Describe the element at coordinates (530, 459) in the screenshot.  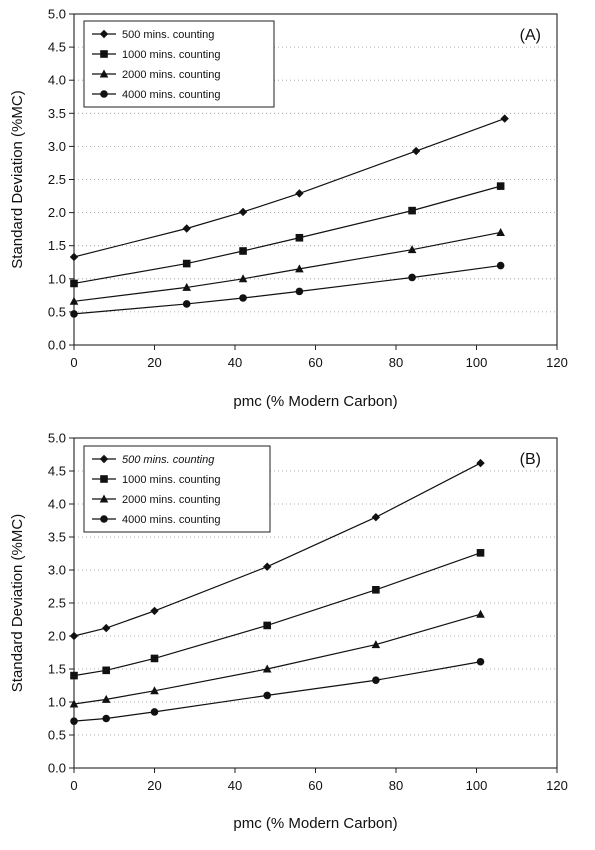
I see `panel-label: (B)` at that location.